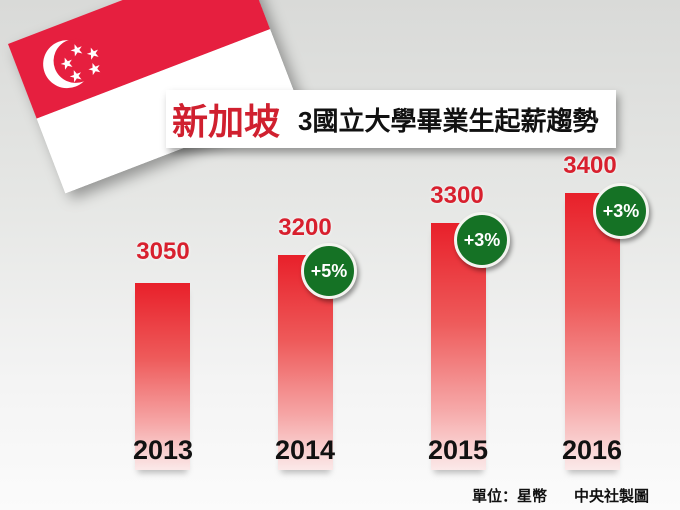 This screenshot has width=680, height=510. I want to click on source-note: 中央社製圖, so click(612, 496).